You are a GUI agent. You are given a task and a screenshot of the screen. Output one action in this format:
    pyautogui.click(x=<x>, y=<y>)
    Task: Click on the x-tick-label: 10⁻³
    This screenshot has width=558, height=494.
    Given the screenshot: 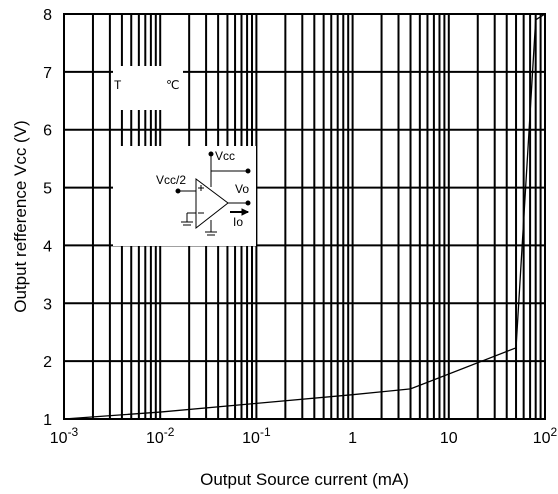 What is the action you would take?
    pyautogui.click(x=64, y=436)
    